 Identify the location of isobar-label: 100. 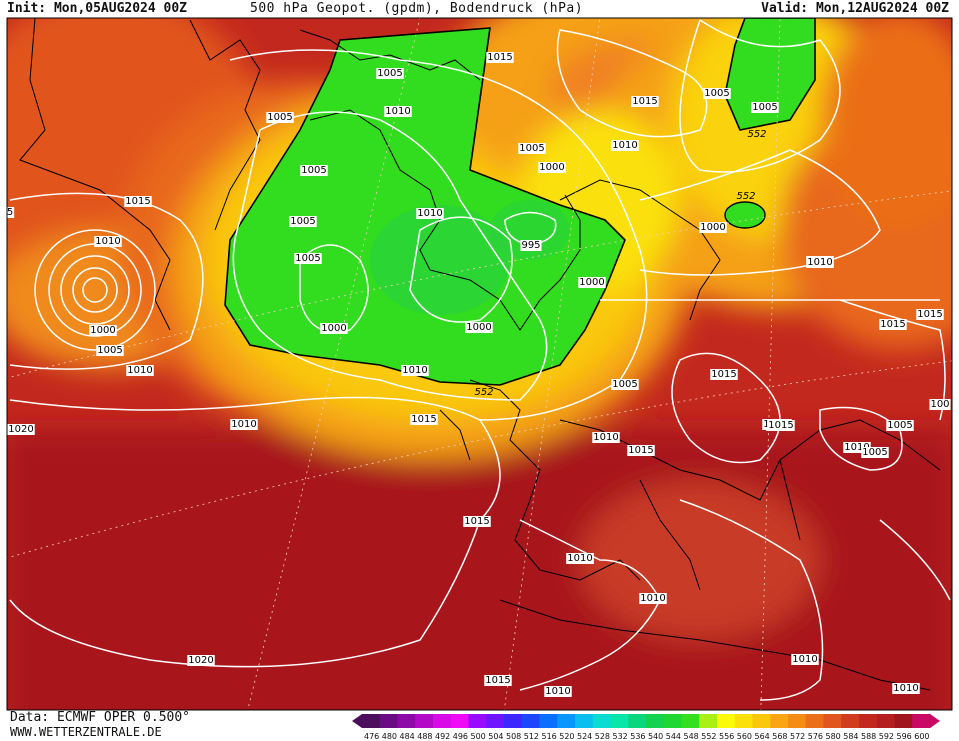
(939, 404).